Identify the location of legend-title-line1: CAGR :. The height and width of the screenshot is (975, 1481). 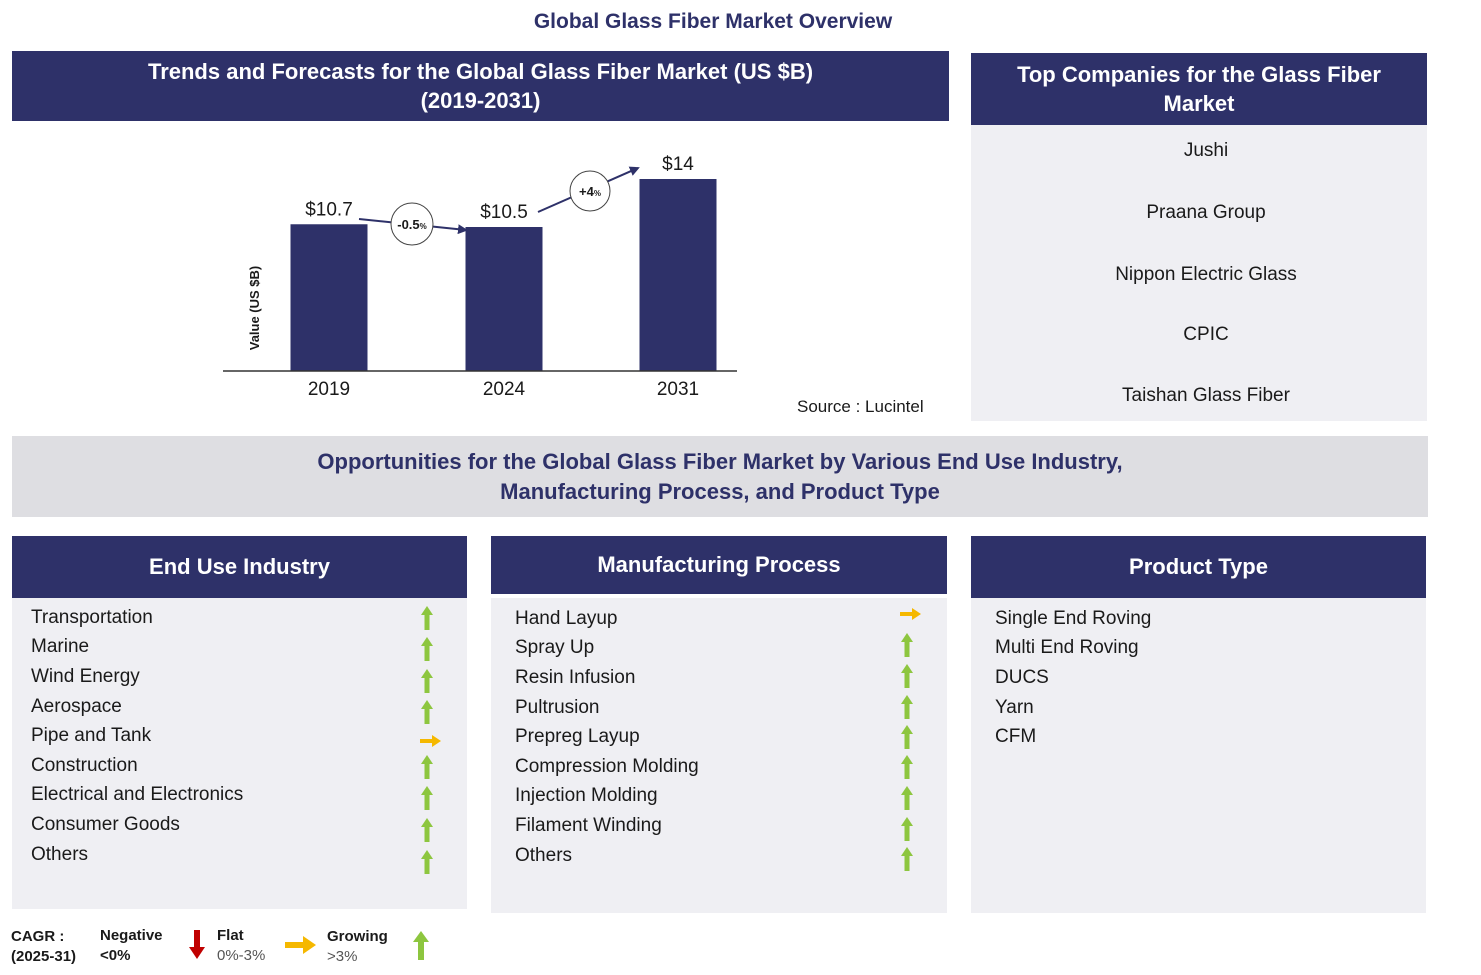
(38, 936).